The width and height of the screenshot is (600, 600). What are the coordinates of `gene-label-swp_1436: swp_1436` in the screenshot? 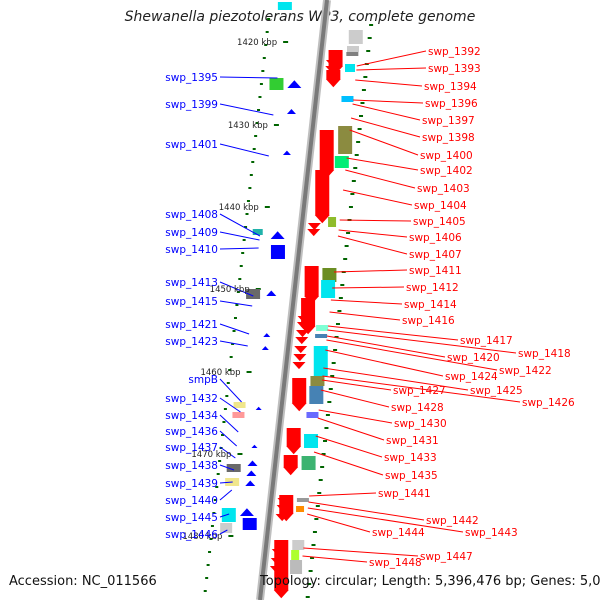 It's located at (191, 432).